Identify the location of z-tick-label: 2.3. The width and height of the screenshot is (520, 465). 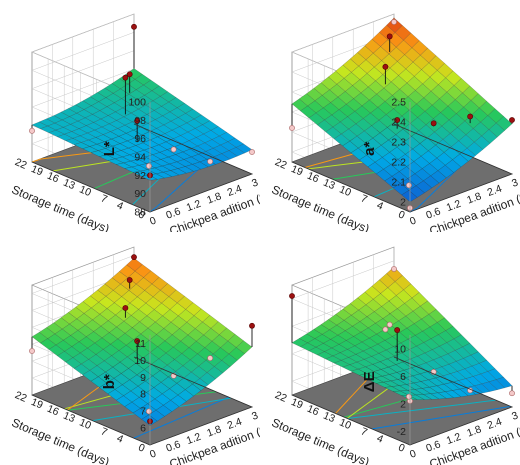
(398, 143).